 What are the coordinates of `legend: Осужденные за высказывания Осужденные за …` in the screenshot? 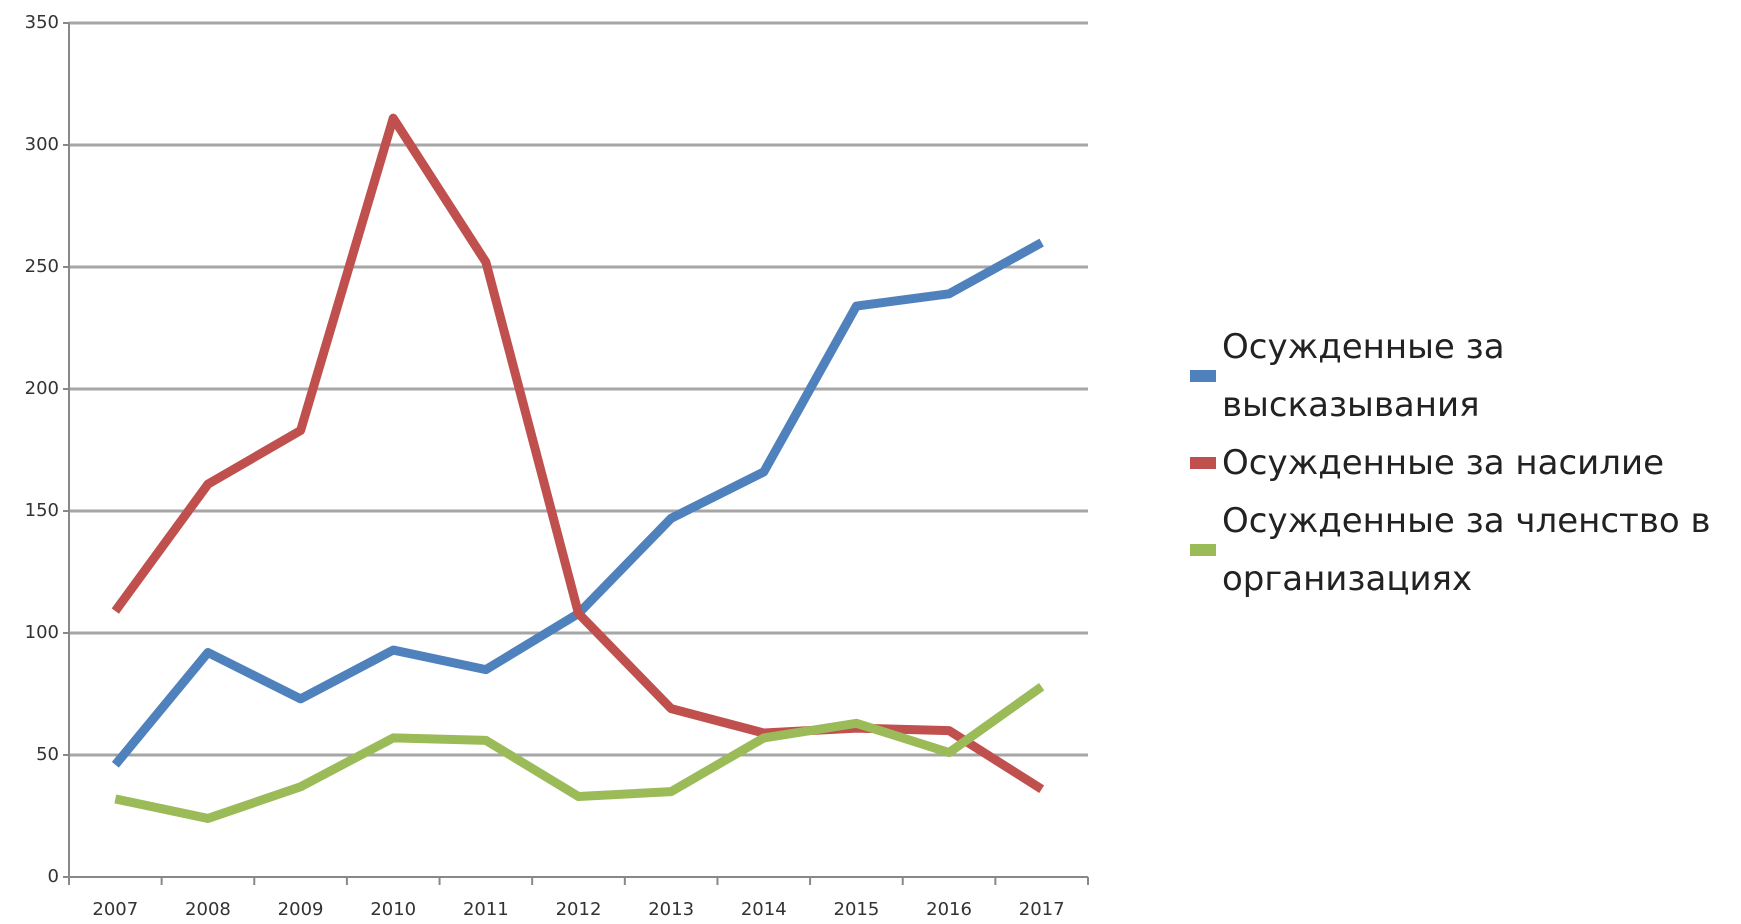 It's located at (1462, 463).